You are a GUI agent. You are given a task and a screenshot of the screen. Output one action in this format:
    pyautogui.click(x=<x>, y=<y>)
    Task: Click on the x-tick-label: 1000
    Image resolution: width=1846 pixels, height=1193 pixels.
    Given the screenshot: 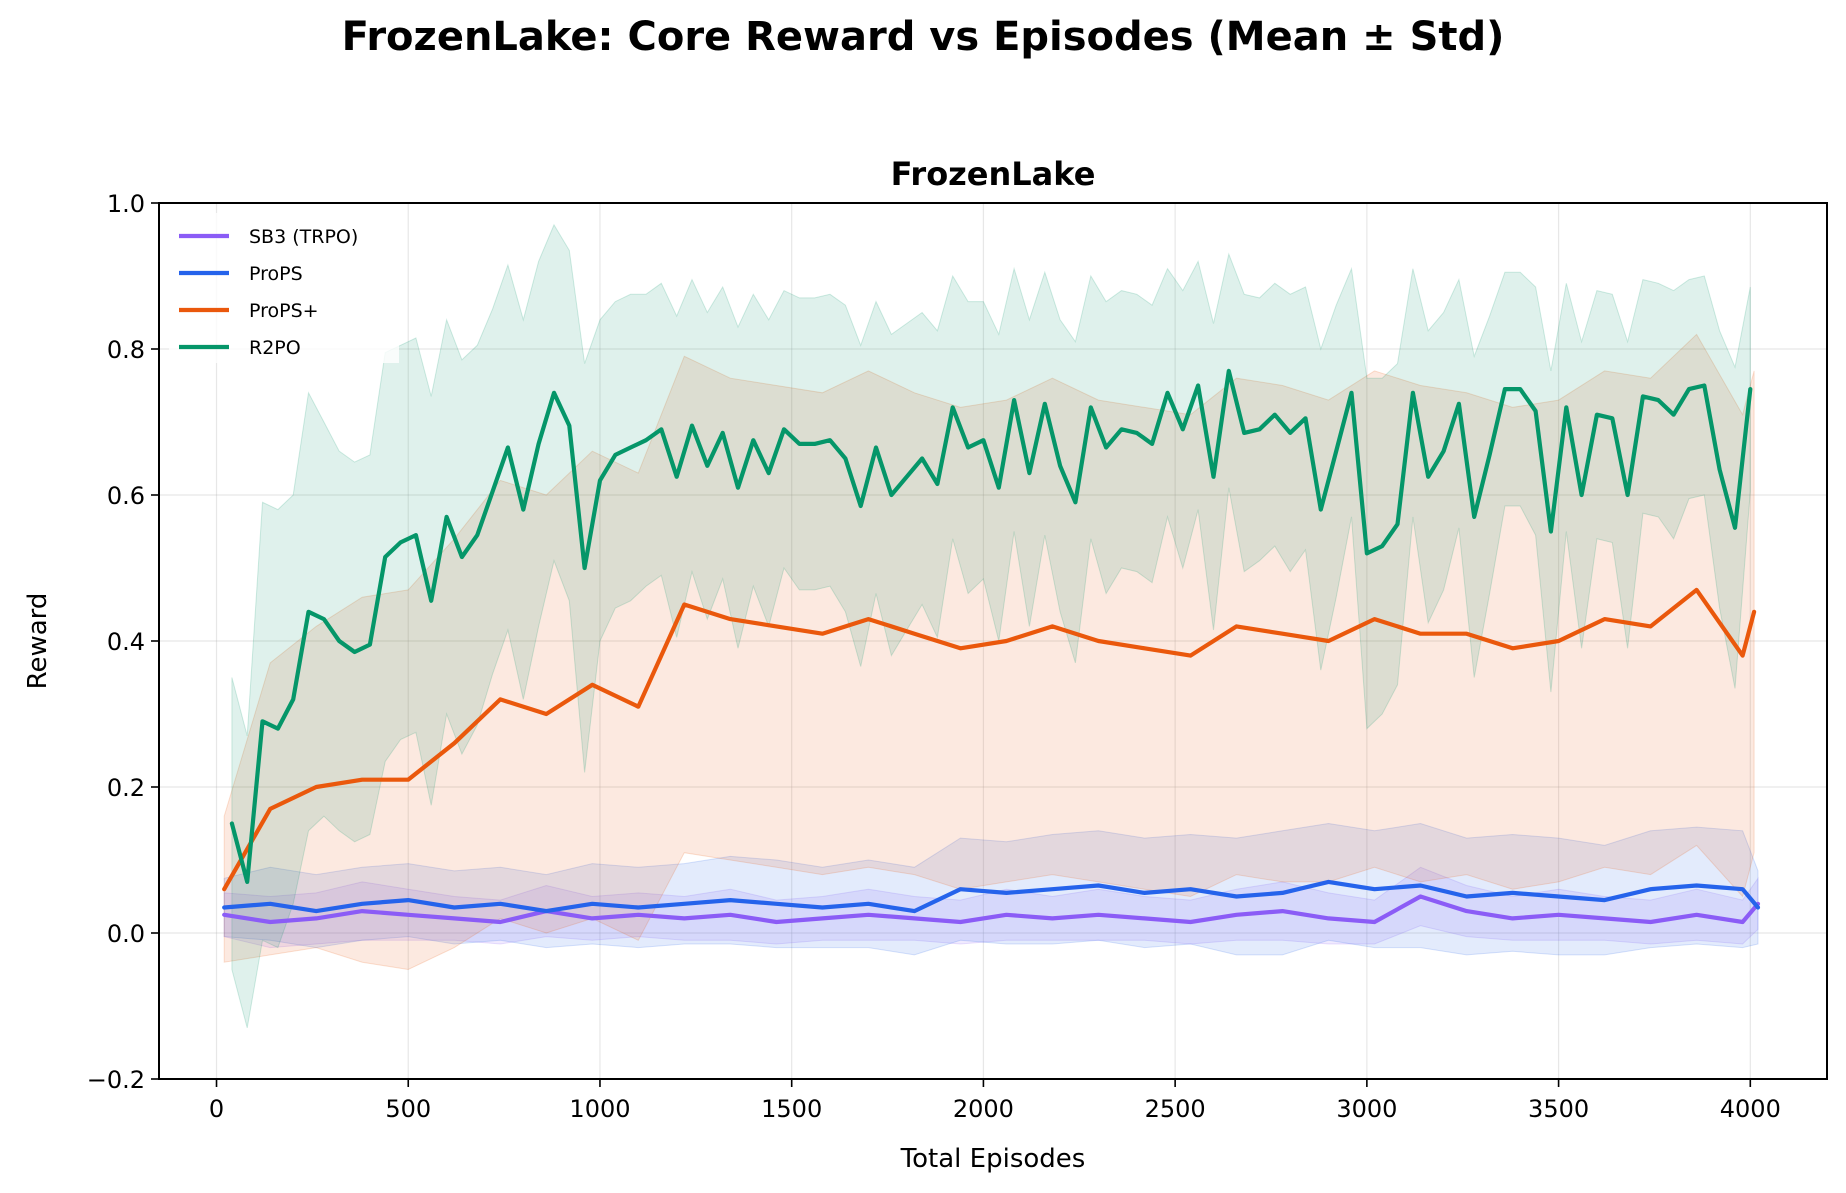 What is the action you would take?
    pyautogui.click(x=599, y=1109)
    